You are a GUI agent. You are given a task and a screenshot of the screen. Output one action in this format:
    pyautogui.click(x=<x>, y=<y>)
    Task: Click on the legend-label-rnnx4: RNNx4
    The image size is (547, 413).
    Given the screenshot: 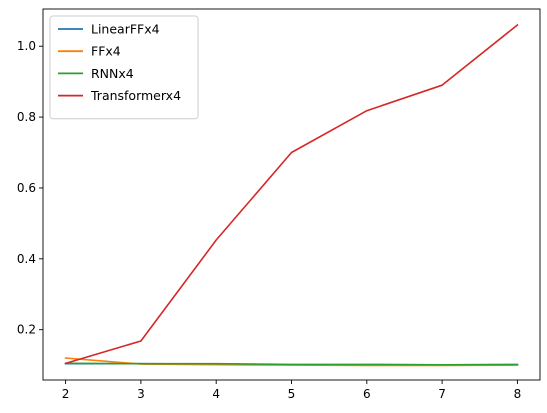 What is the action you would take?
    pyautogui.click(x=112, y=73)
    